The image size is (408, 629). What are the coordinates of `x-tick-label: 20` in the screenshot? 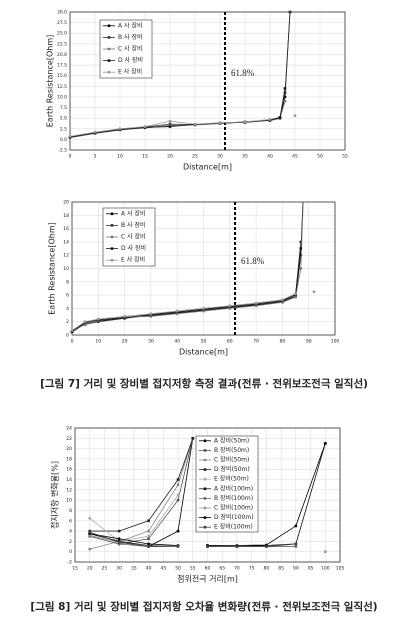 It's located at (90, 569).